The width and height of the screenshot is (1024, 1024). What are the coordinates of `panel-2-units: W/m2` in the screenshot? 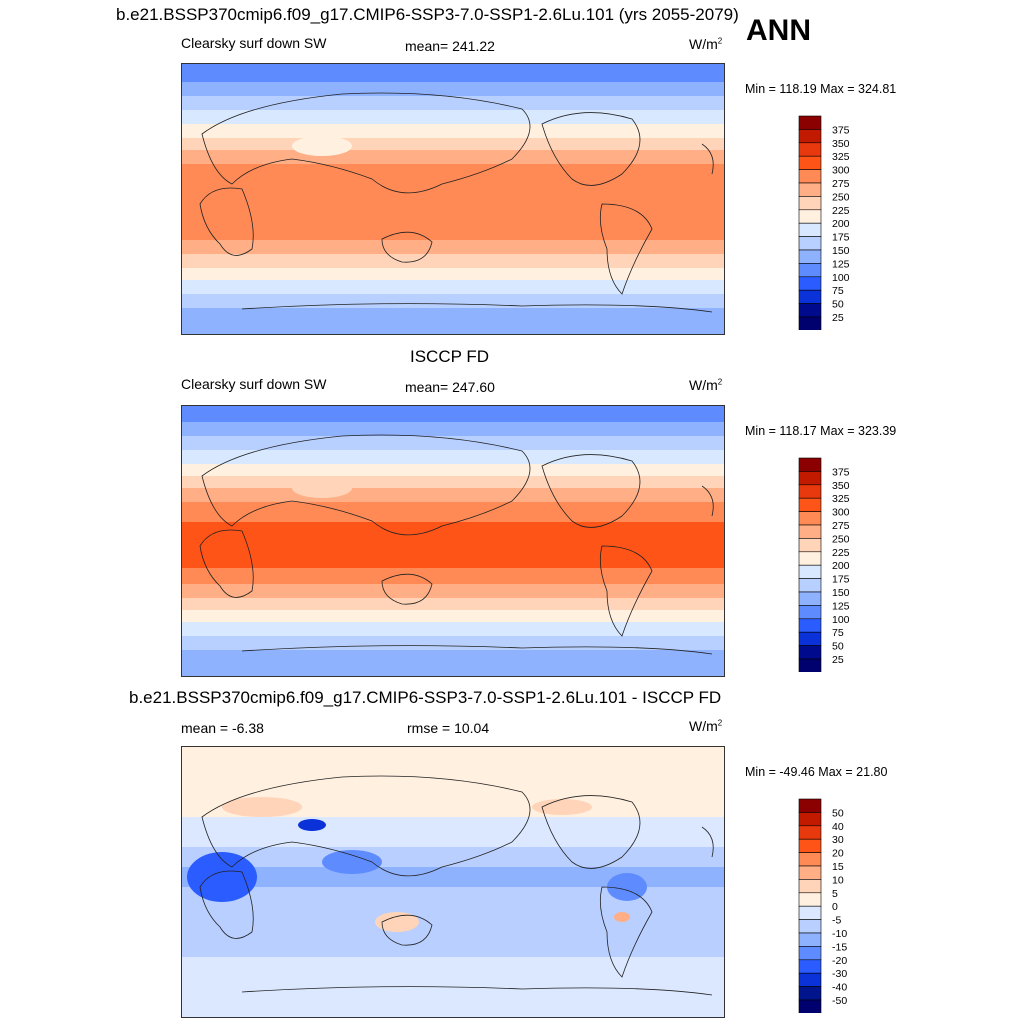 It's located at (706, 385).